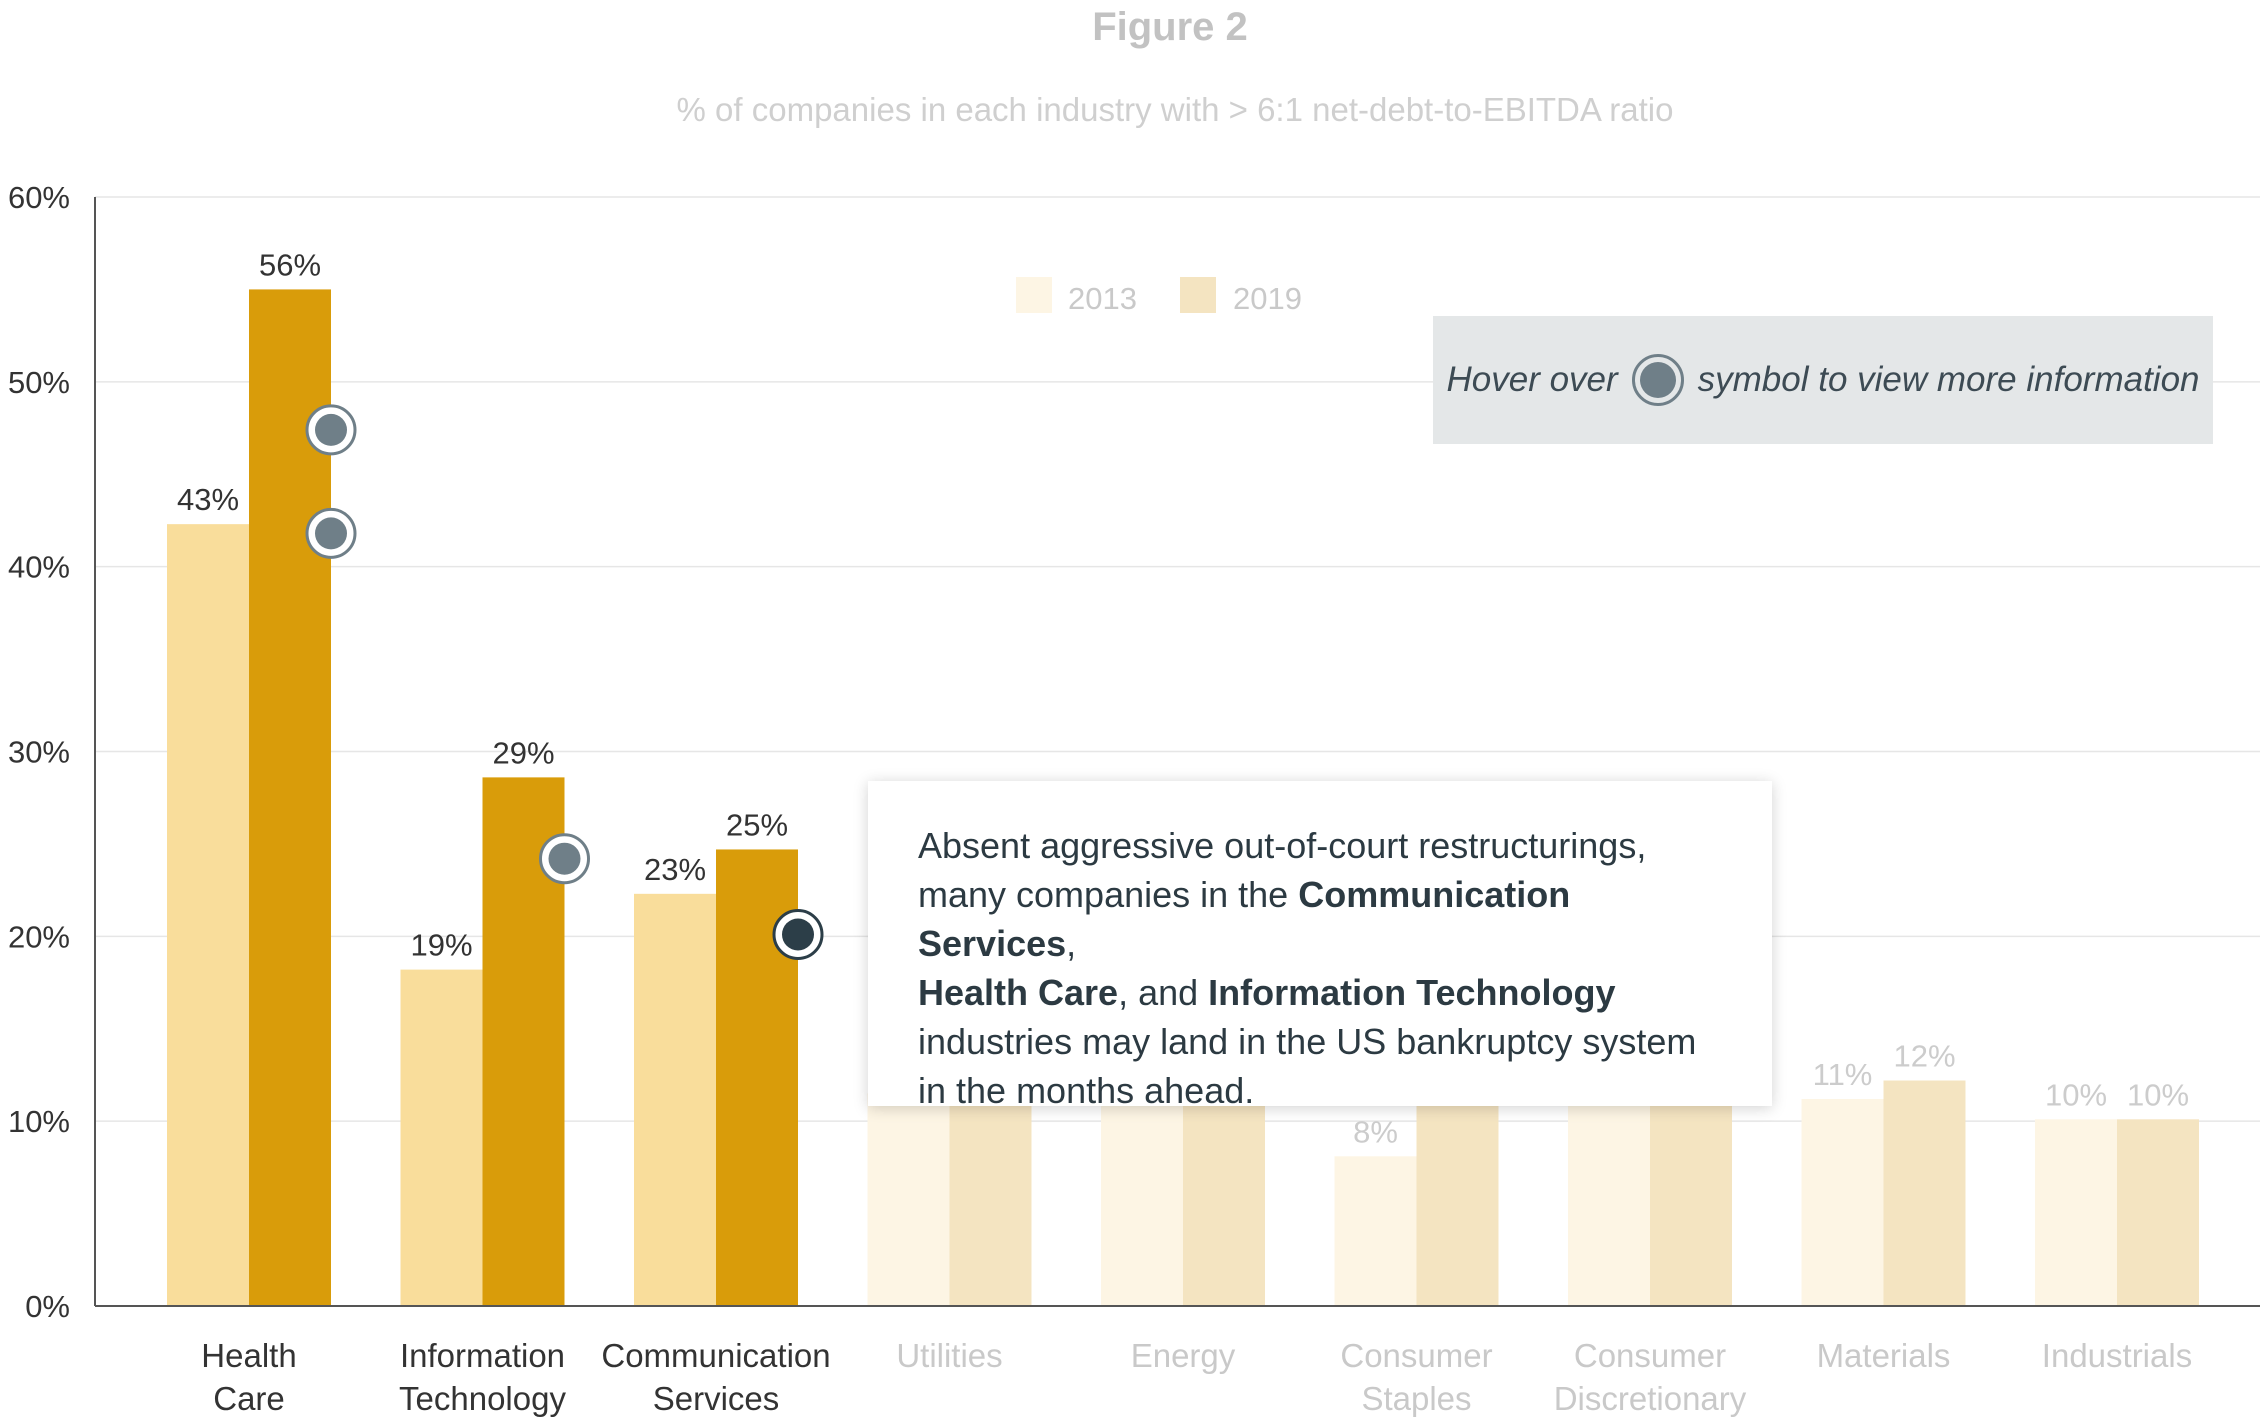  Describe the element at coordinates (1375, 1131) in the screenshot. I see `bar-value-label: 8%` at that location.